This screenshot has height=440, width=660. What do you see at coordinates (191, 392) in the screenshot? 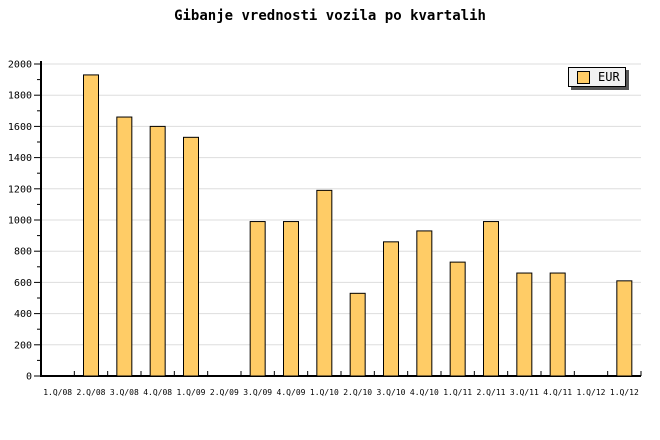
I see `x-tick-label: 1.Q/09` at bounding box center [191, 392].